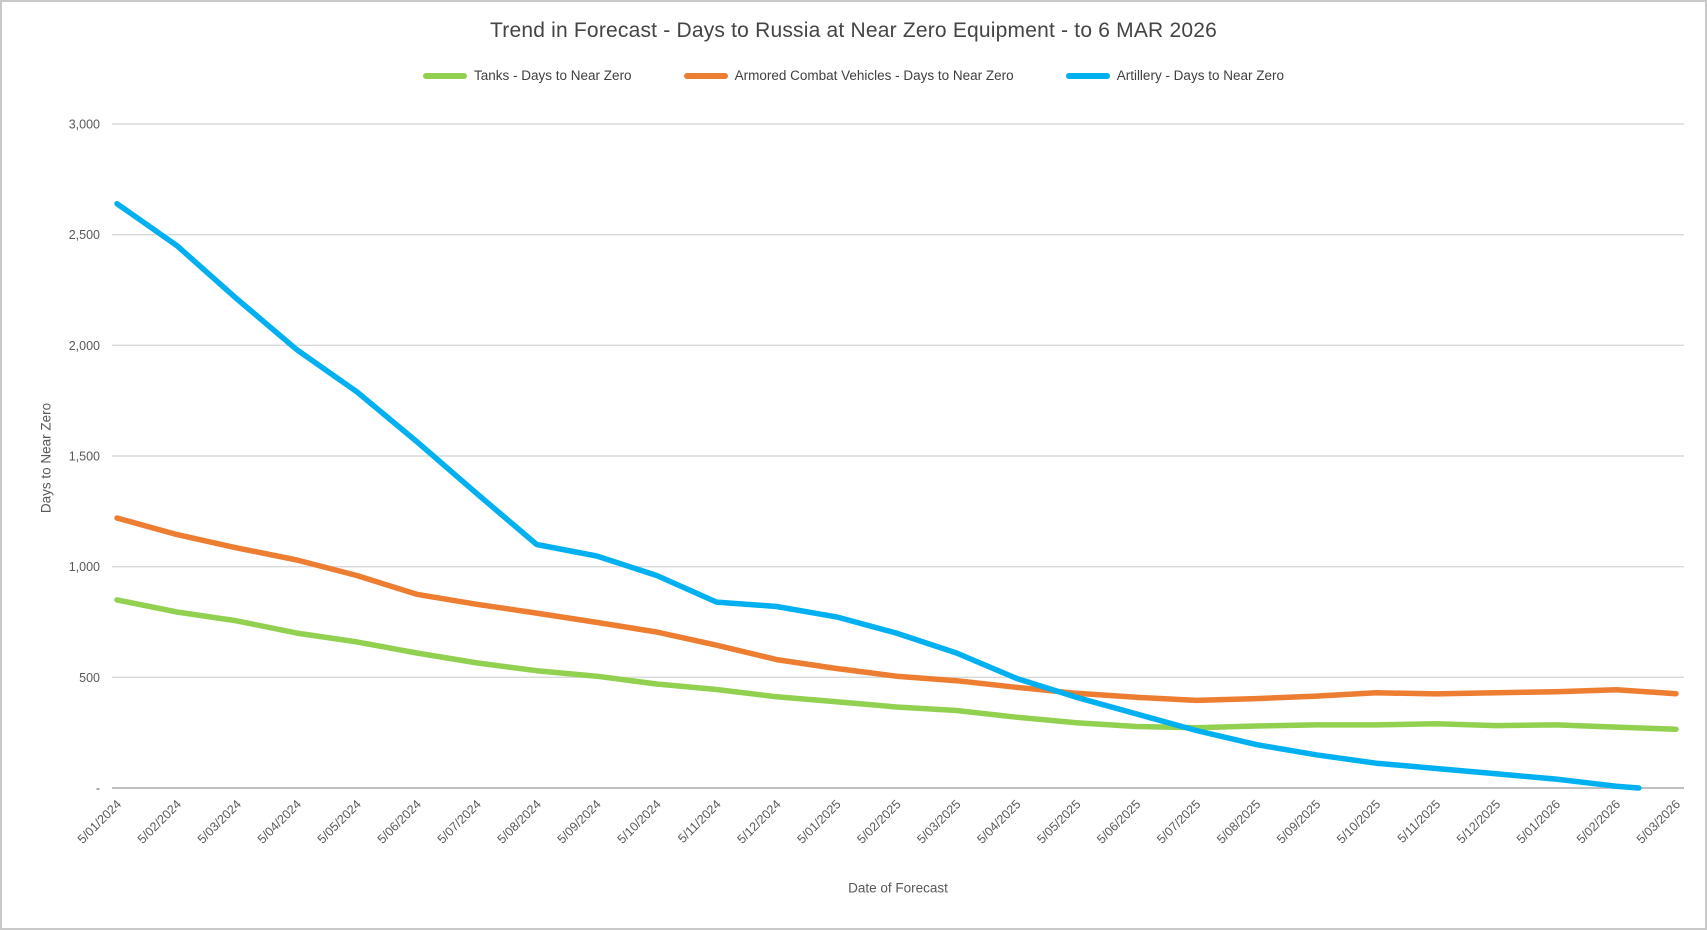  What do you see at coordinates (898, 888) in the screenshot?
I see `x-axis-title: Date of Forecast` at bounding box center [898, 888].